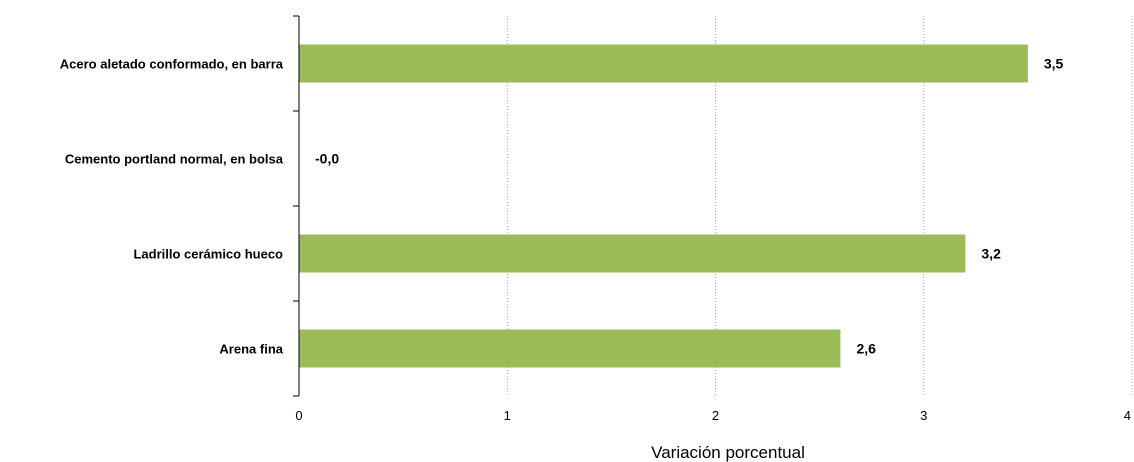  What do you see at coordinates (251, 349) in the screenshot?
I see `category-label: Arena fina` at bounding box center [251, 349].